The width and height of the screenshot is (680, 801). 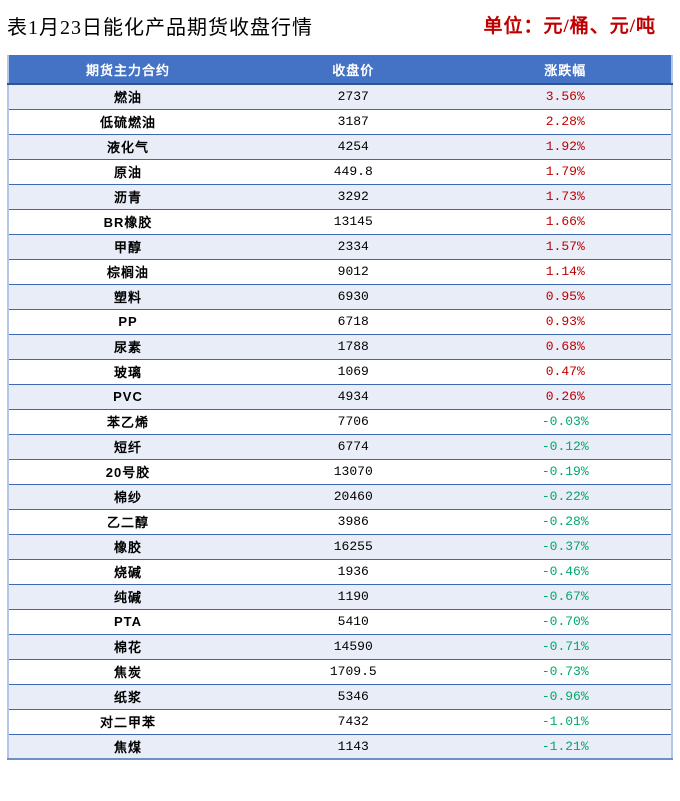 What do you see at coordinates (565, 672) in the screenshot?
I see `change-pct-cell: -0.73%` at bounding box center [565, 672].